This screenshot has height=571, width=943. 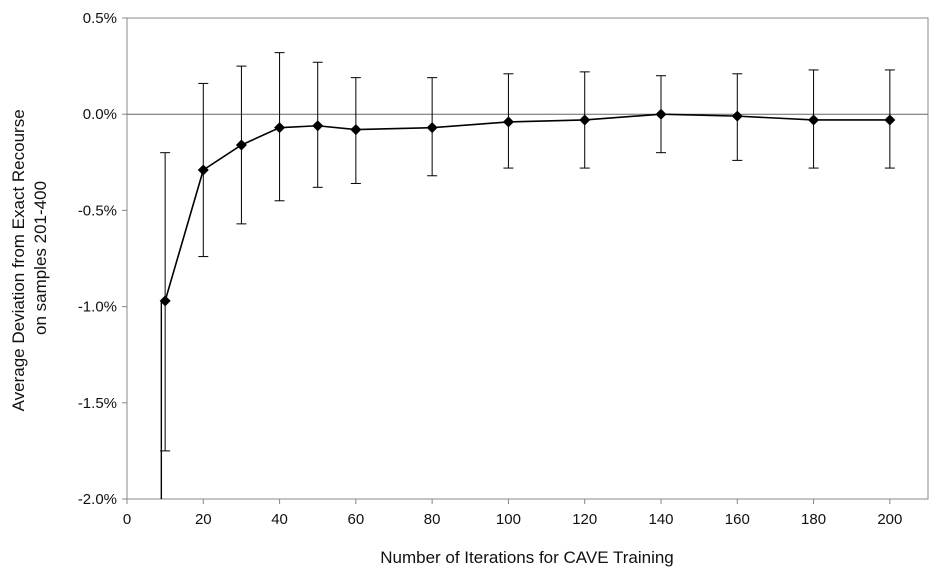 I want to click on x-tick-label: 40, so click(x=279, y=519).